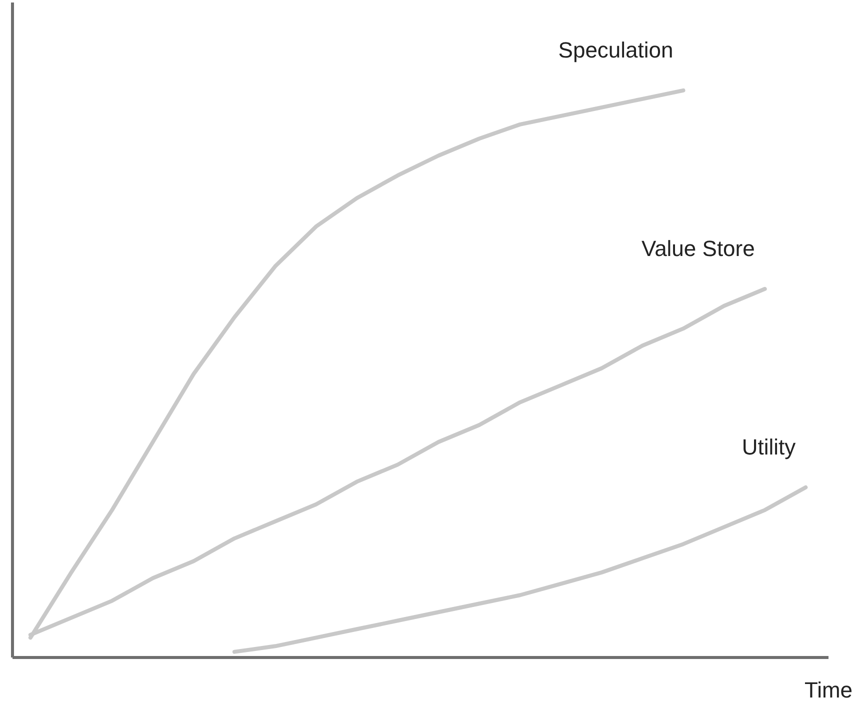 Image resolution: width=858 pixels, height=721 pixels. I want to click on x-axis-title: Time, so click(828, 690).